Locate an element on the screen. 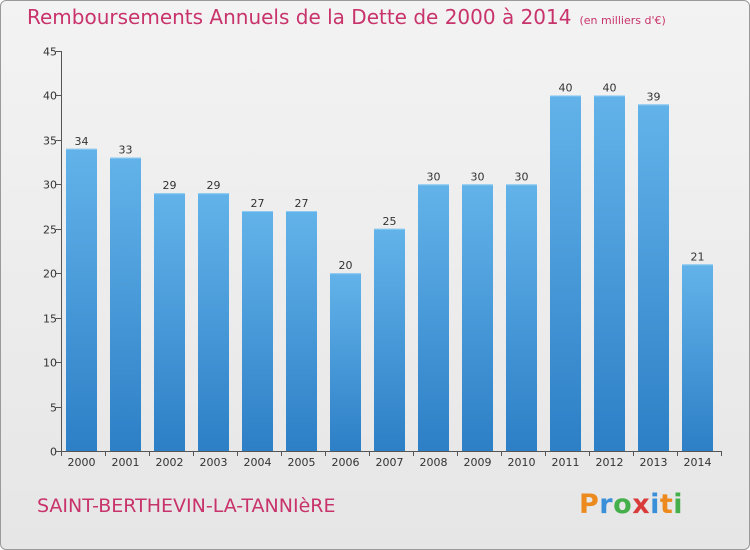 Image resolution: width=750 pixels, height=550 pixels. bar-2005 is located at coordinates (301, 331).